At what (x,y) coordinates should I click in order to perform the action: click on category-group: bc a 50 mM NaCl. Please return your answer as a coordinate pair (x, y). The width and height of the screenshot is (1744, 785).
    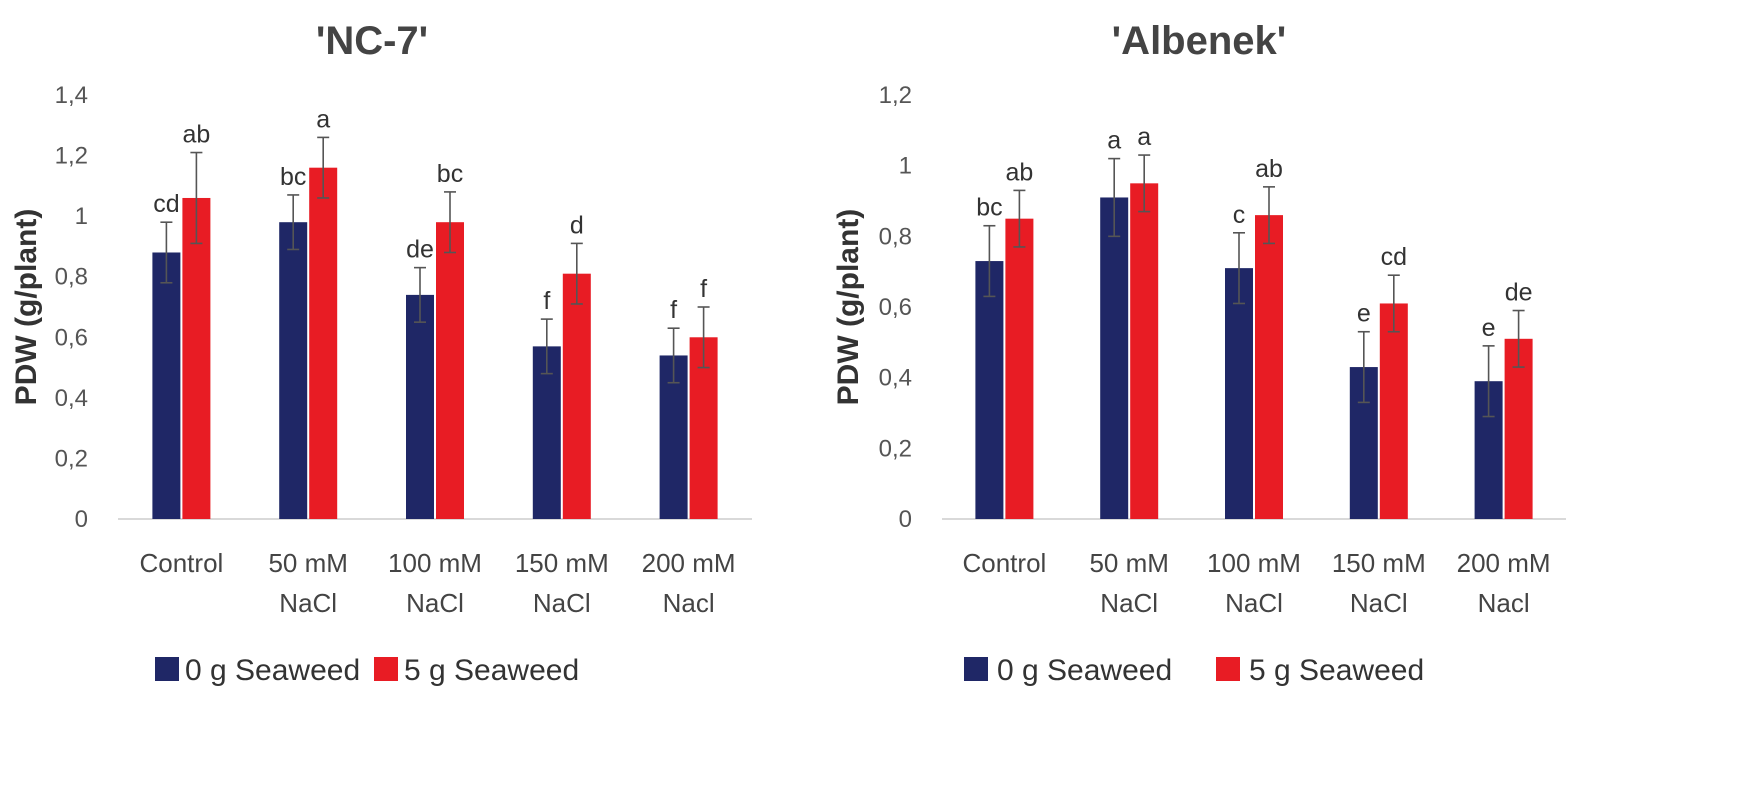
    Looking at the image, I should click on (307, 361).